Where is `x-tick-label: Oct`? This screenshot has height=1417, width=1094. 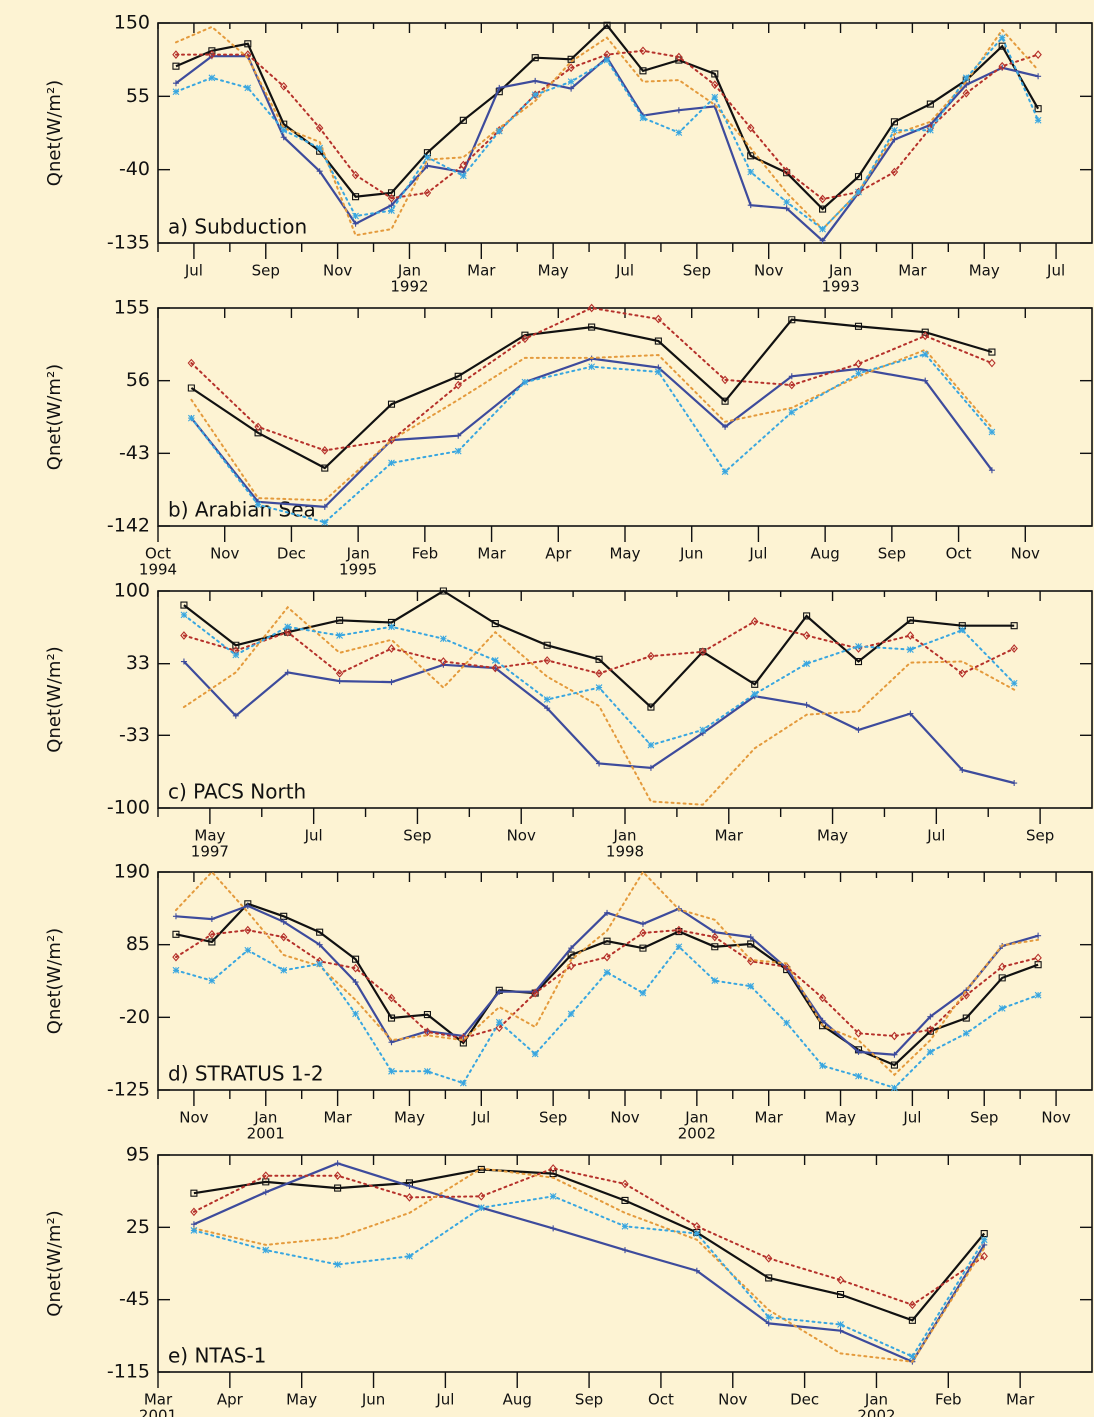 x-tick-label: Oct is located at coordinates (661, 1400).